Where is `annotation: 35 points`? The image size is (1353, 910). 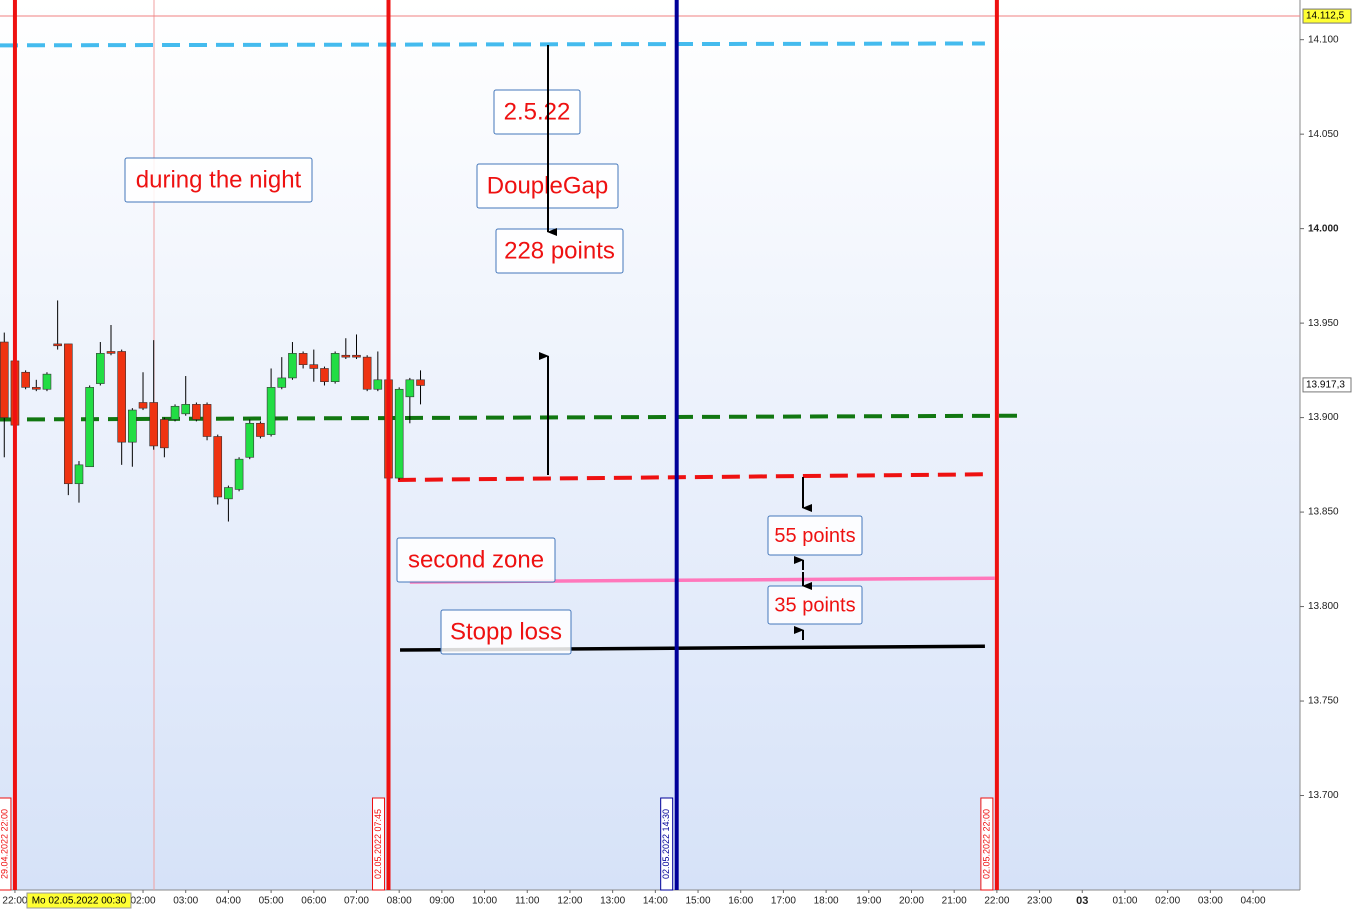
annotation: 35 points is located at coordinates (814, 605).